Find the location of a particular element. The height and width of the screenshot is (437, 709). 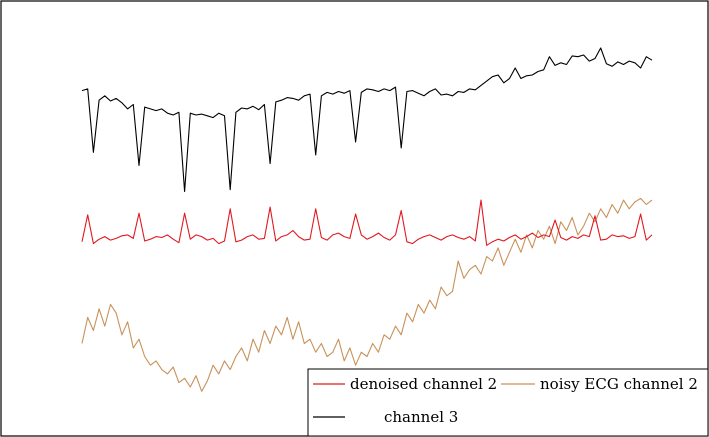

legend-label-channel-3: channel 3 is located at coordinates (421, 417).